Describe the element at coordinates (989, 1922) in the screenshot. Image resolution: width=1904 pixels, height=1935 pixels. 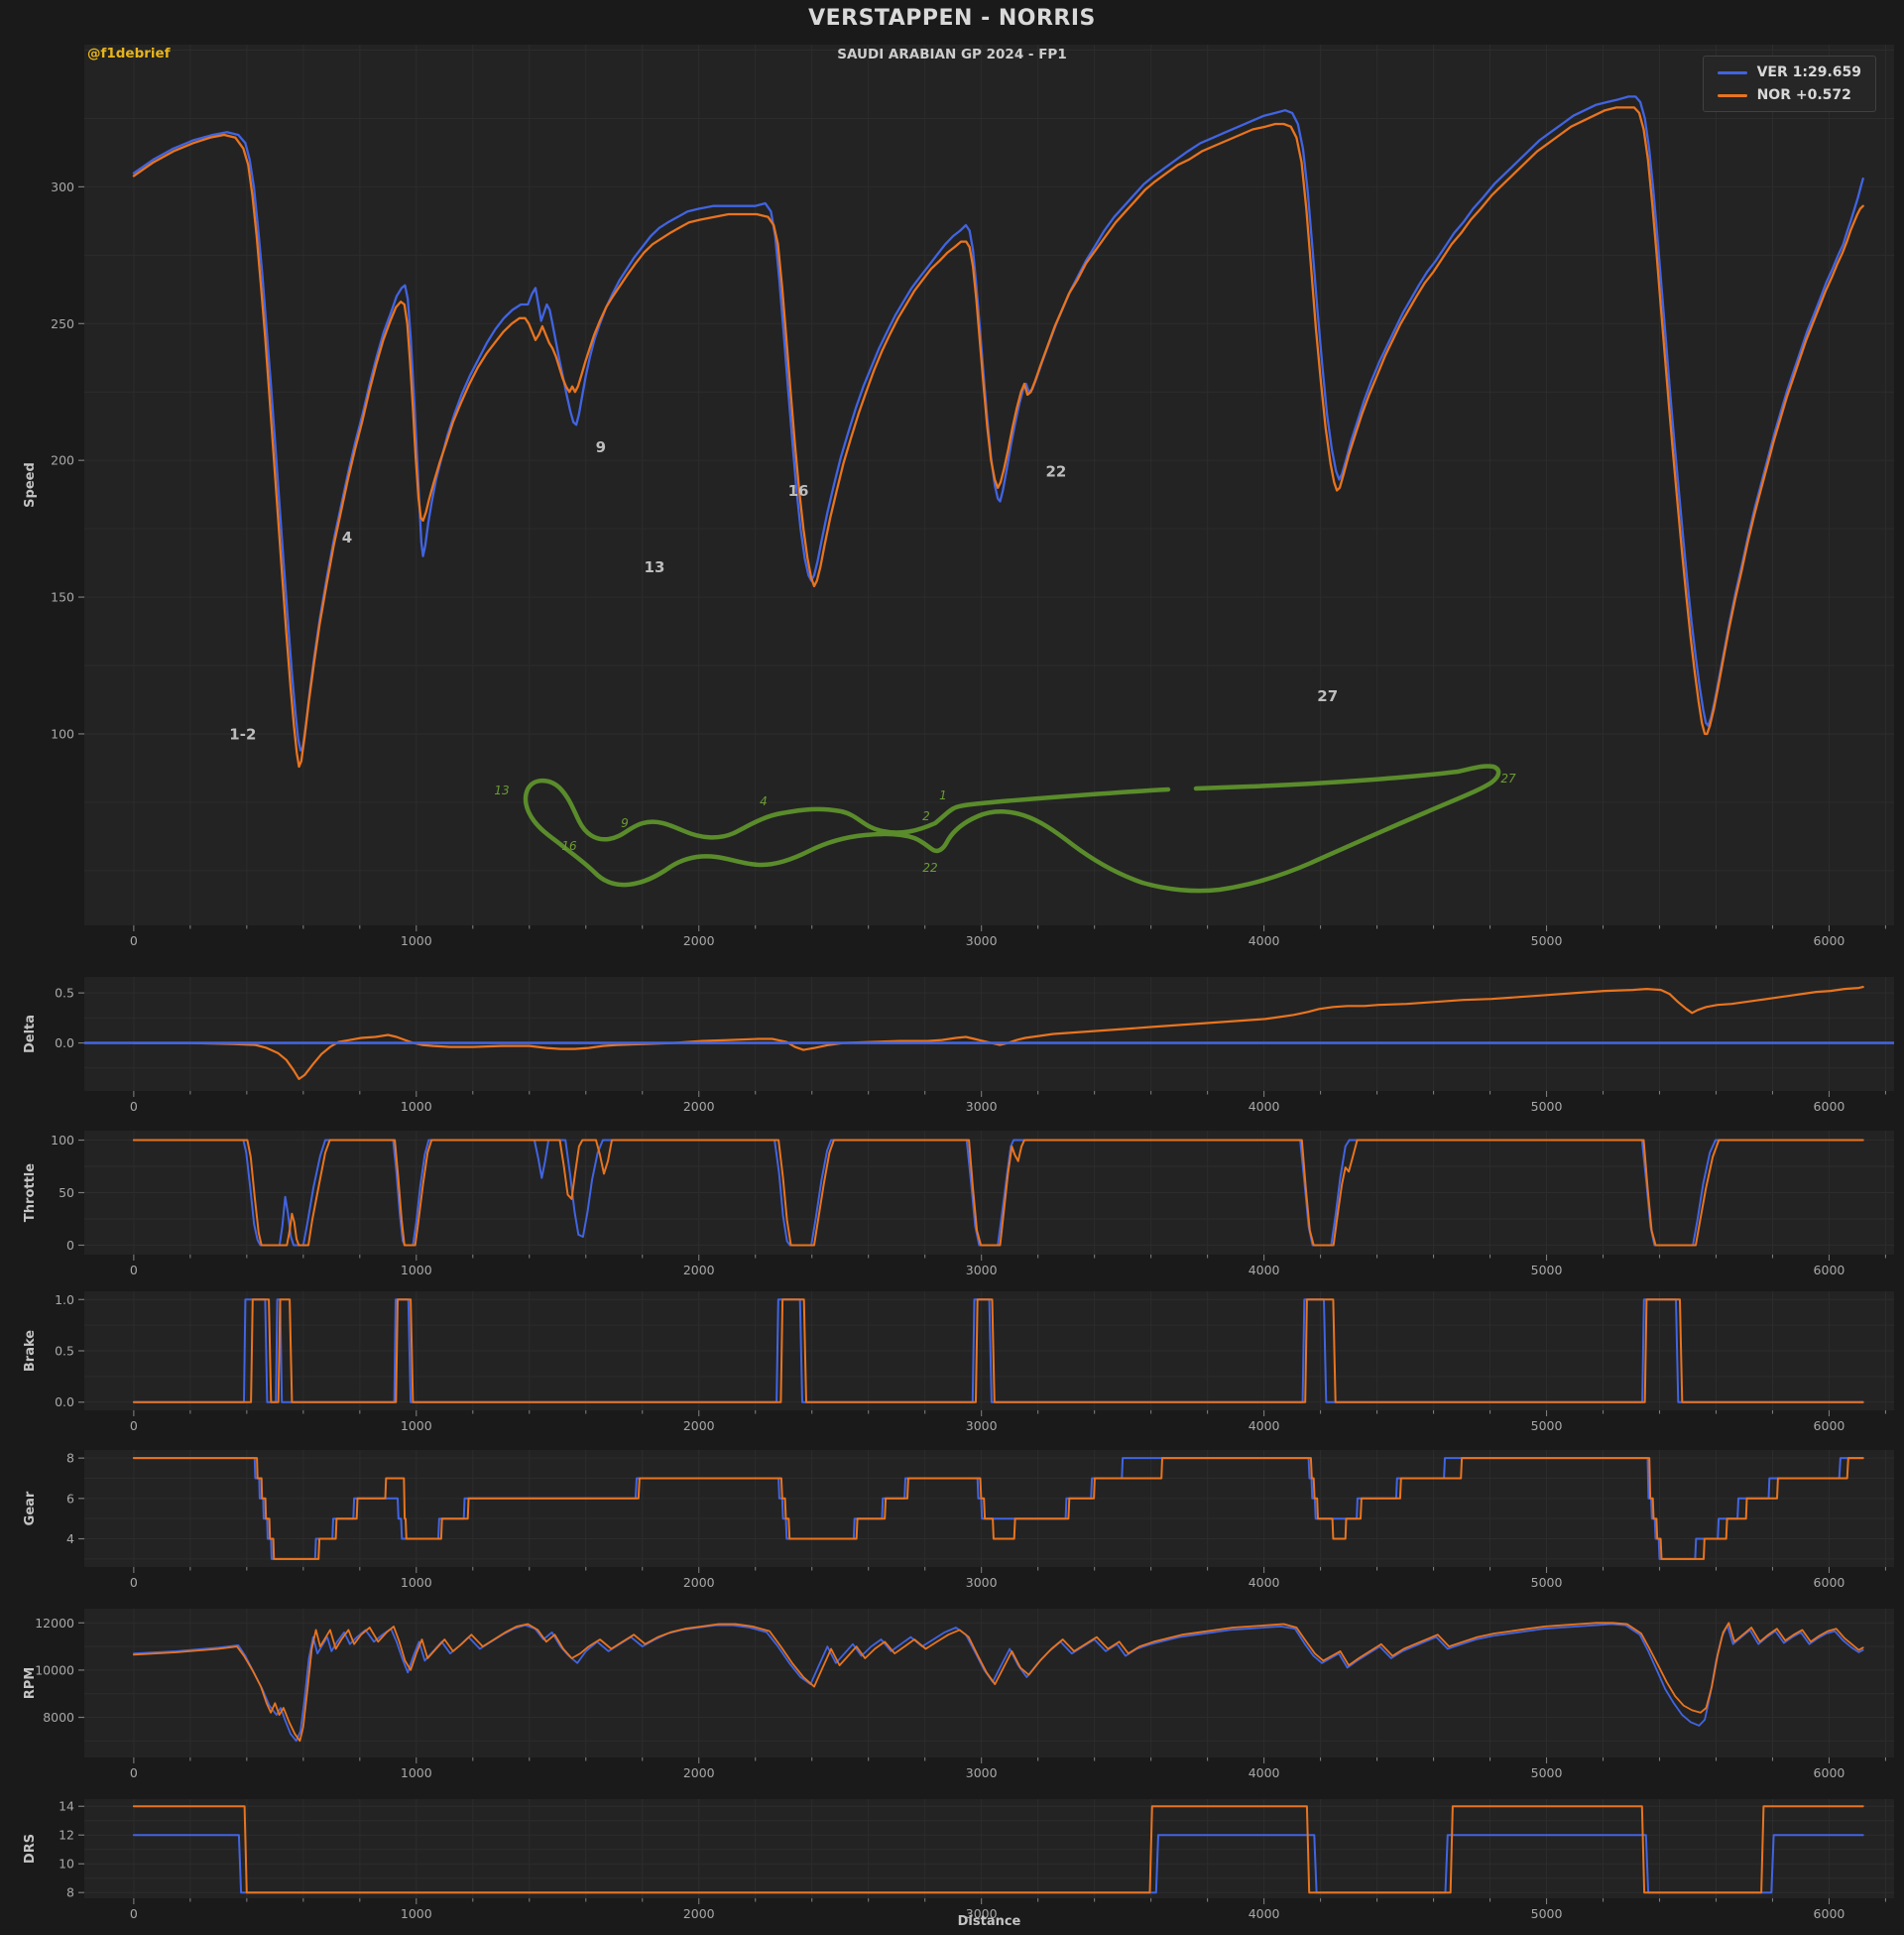
I see `x-axis-label: Distance` at that location.